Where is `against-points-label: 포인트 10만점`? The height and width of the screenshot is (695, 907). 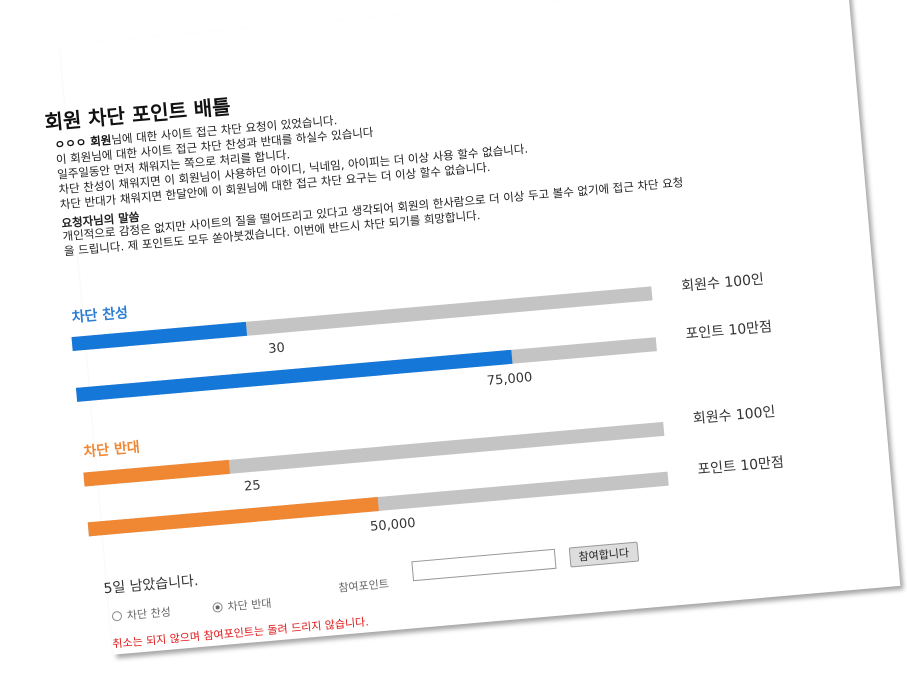
against-points-label: 포인트 10만점 is located at coordinates (740, 466).